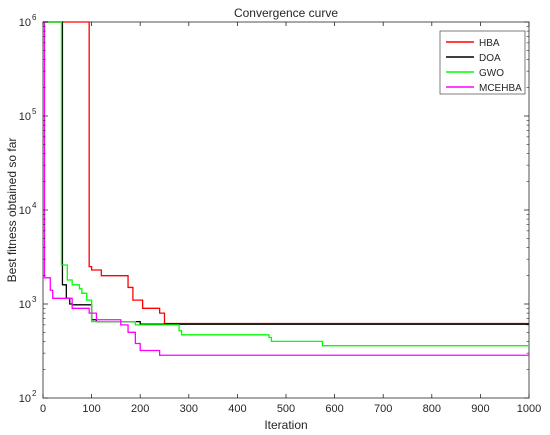 The image size is (550, 435). I want to click on y-tick-exponent: 4, so click(34, 205).